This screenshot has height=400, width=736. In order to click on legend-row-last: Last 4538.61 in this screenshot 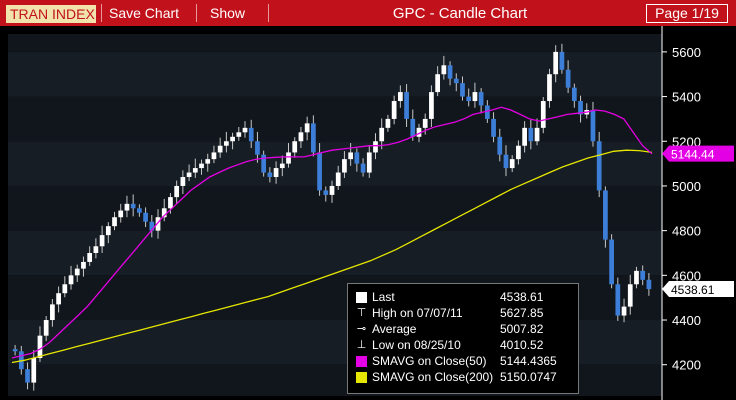, I will do `click(465, 297)`.